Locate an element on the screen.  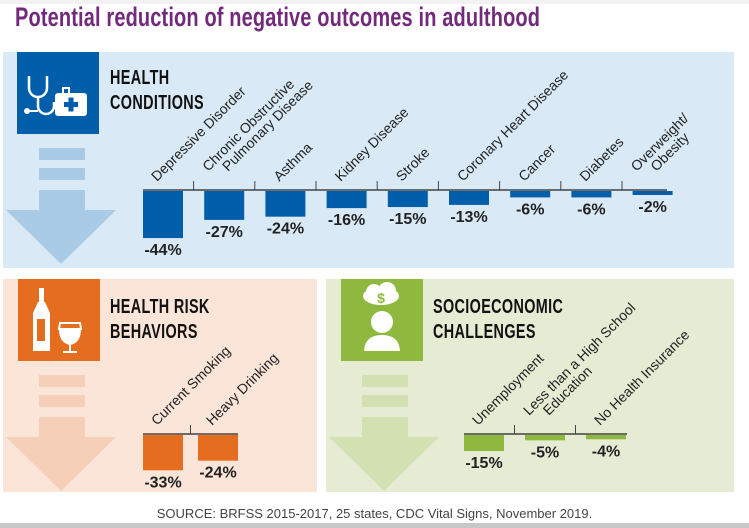
socioeconomic-challenges-heading: SOCIOECONOMIC CHALLENGES is located at coordinates (498, 320).